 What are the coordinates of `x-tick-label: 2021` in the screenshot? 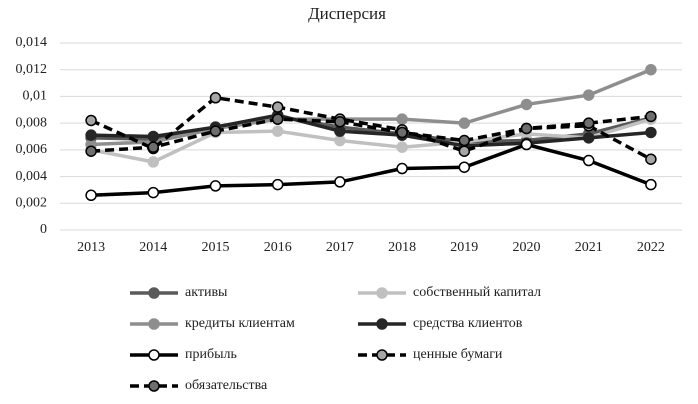 It's located at (589, 247).